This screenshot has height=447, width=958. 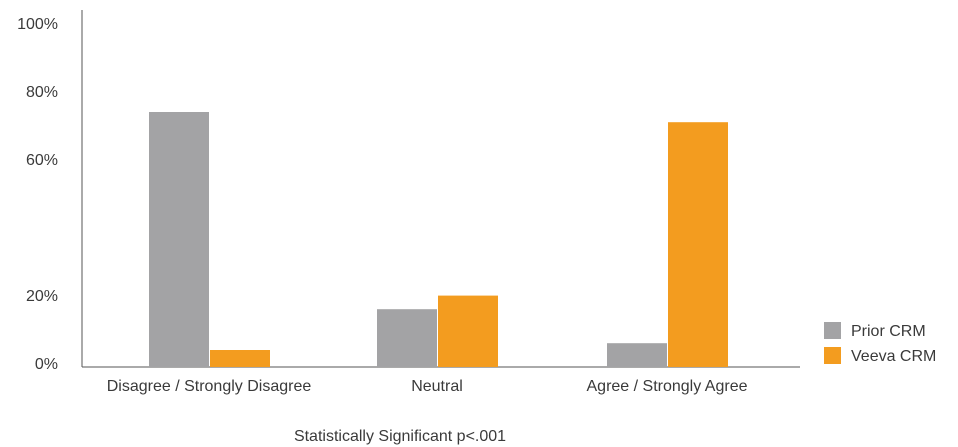 I want to click on legend-label: Prior CRM, so click(x=888, y=331).